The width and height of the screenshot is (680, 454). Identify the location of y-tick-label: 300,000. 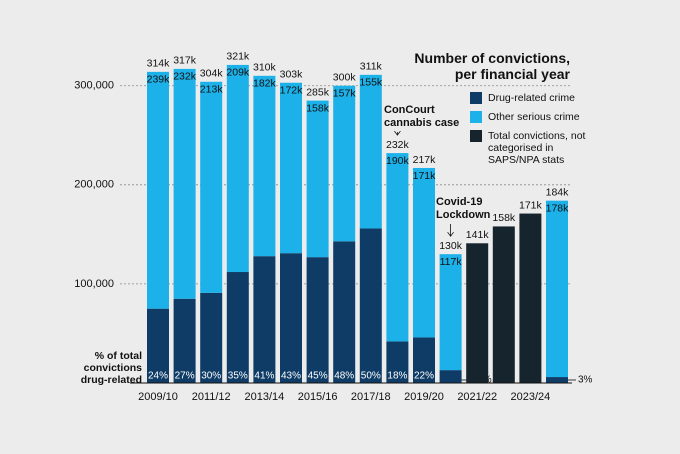
(94, 86).